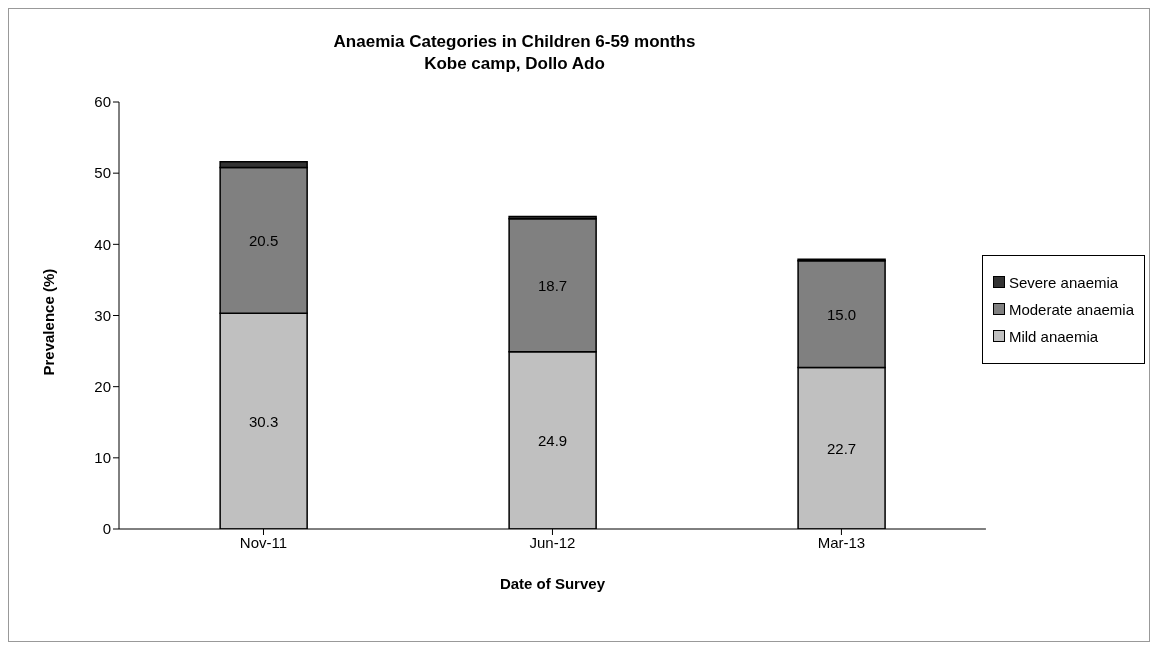 The image size is (1156, 648). Describe the element at coordinates (514, 42) in the screenshot. I see `chart-title: Anaemia Categories in Children 6-59 months` at that location.